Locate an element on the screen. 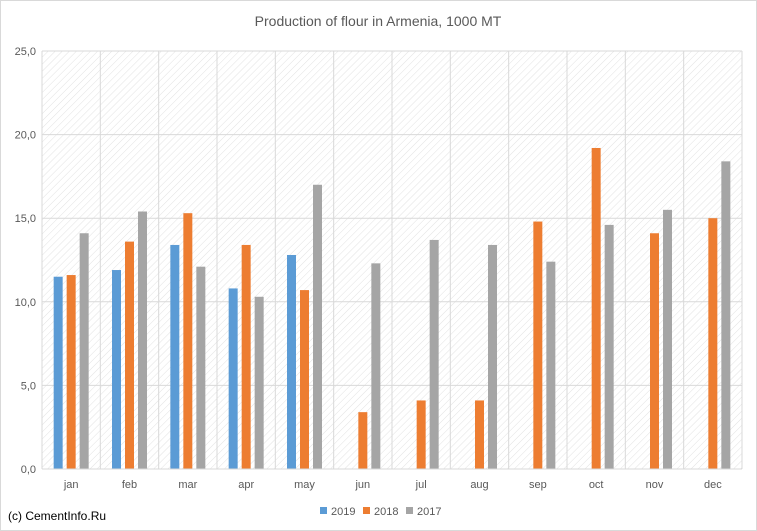 This screenshot has width=757, height=531. bar-2018-jan is located at coordinates (71, 372).